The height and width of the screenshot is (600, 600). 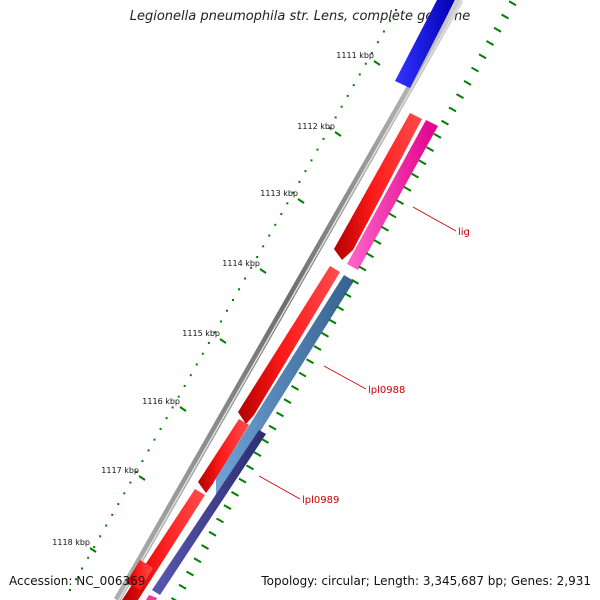 What do you see at coordinates (279, 193) in the screenshot?
I see `tick-label: 1113 kbp` at bounding box center [279, 193].